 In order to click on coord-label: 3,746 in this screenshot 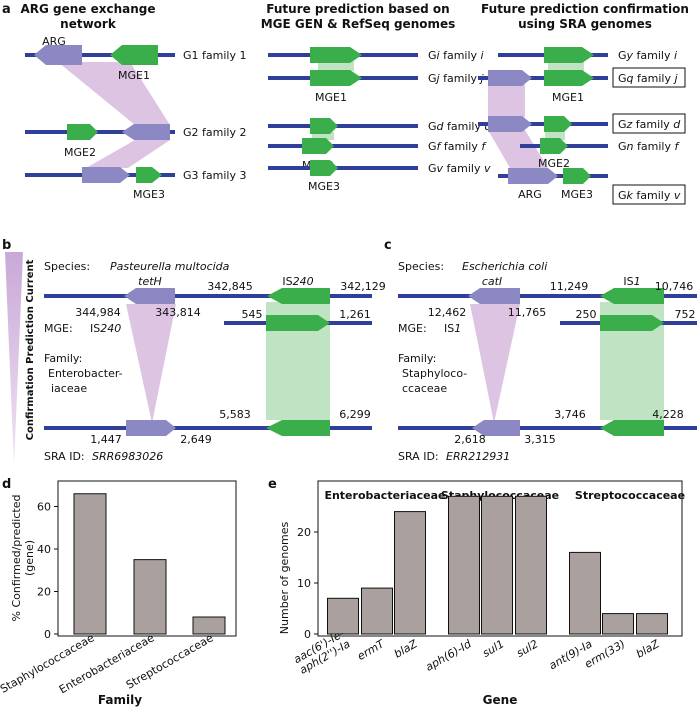, I will do `click(570, 414)`.